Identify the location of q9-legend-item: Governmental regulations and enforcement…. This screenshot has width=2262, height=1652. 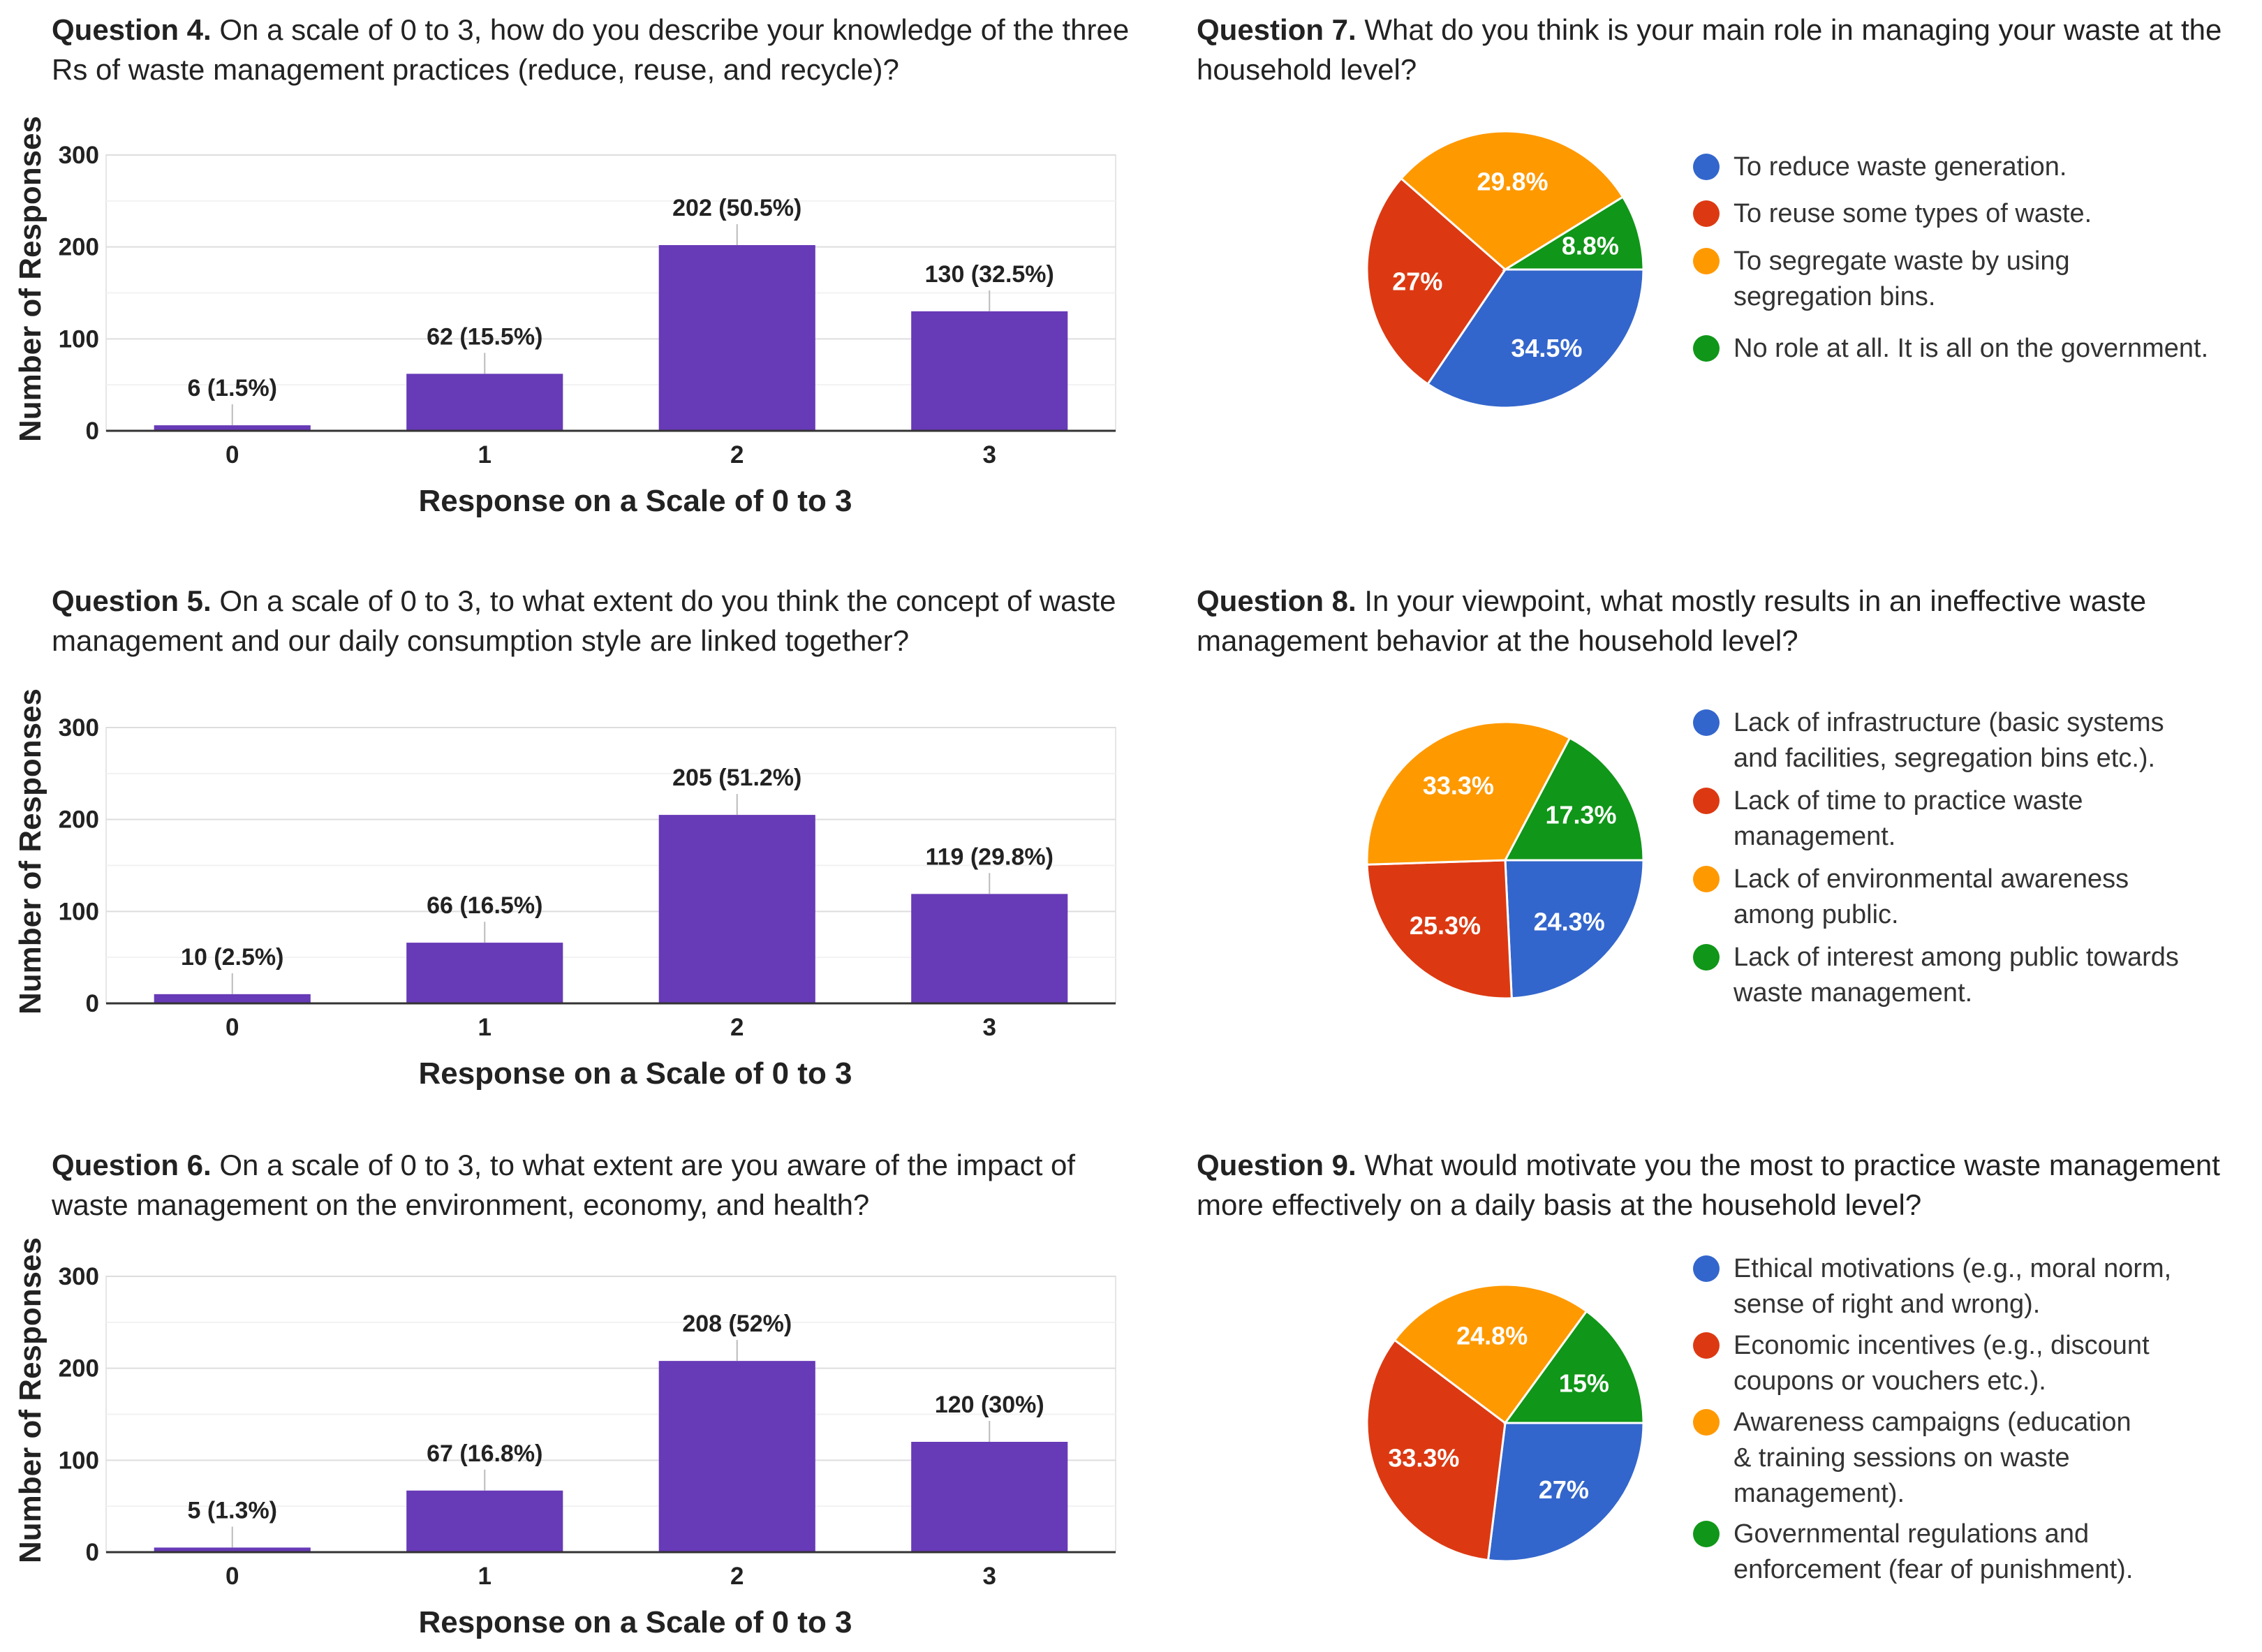
(1916, 1552).